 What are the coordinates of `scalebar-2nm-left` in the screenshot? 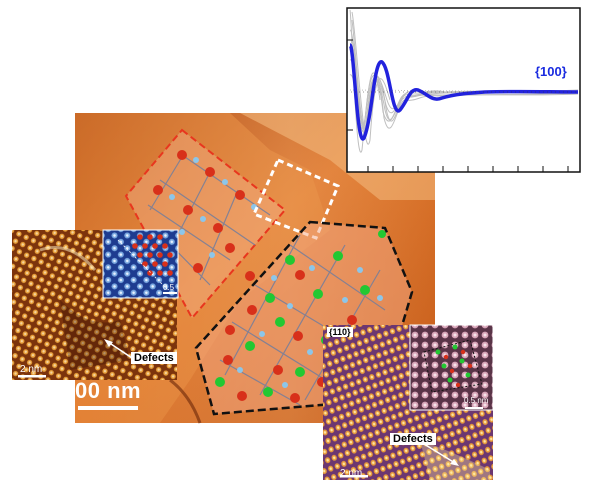 It's located at (32, 376).